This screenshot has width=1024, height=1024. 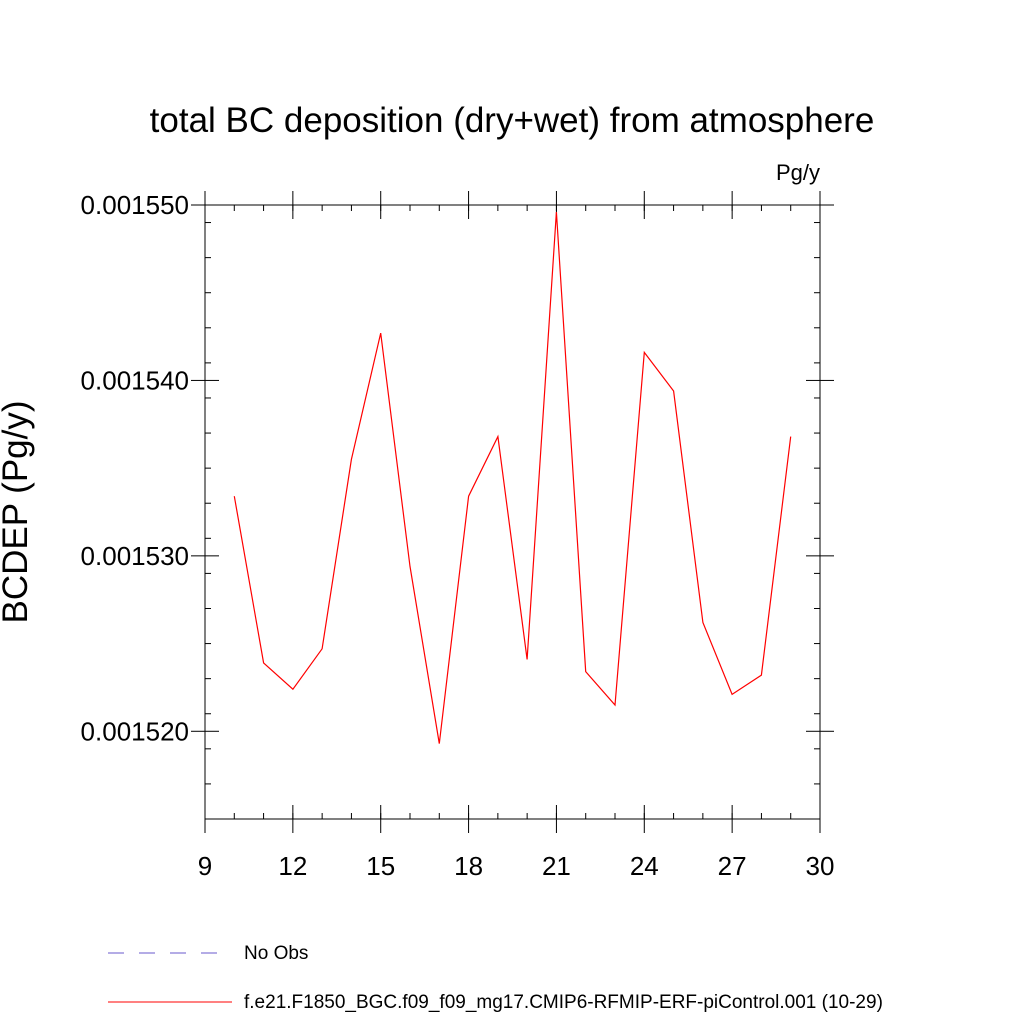 What do you see at coordinates (380, 866) in the screenshot?
I see `x-tick-label: 15` at bounding box center [380, 866].